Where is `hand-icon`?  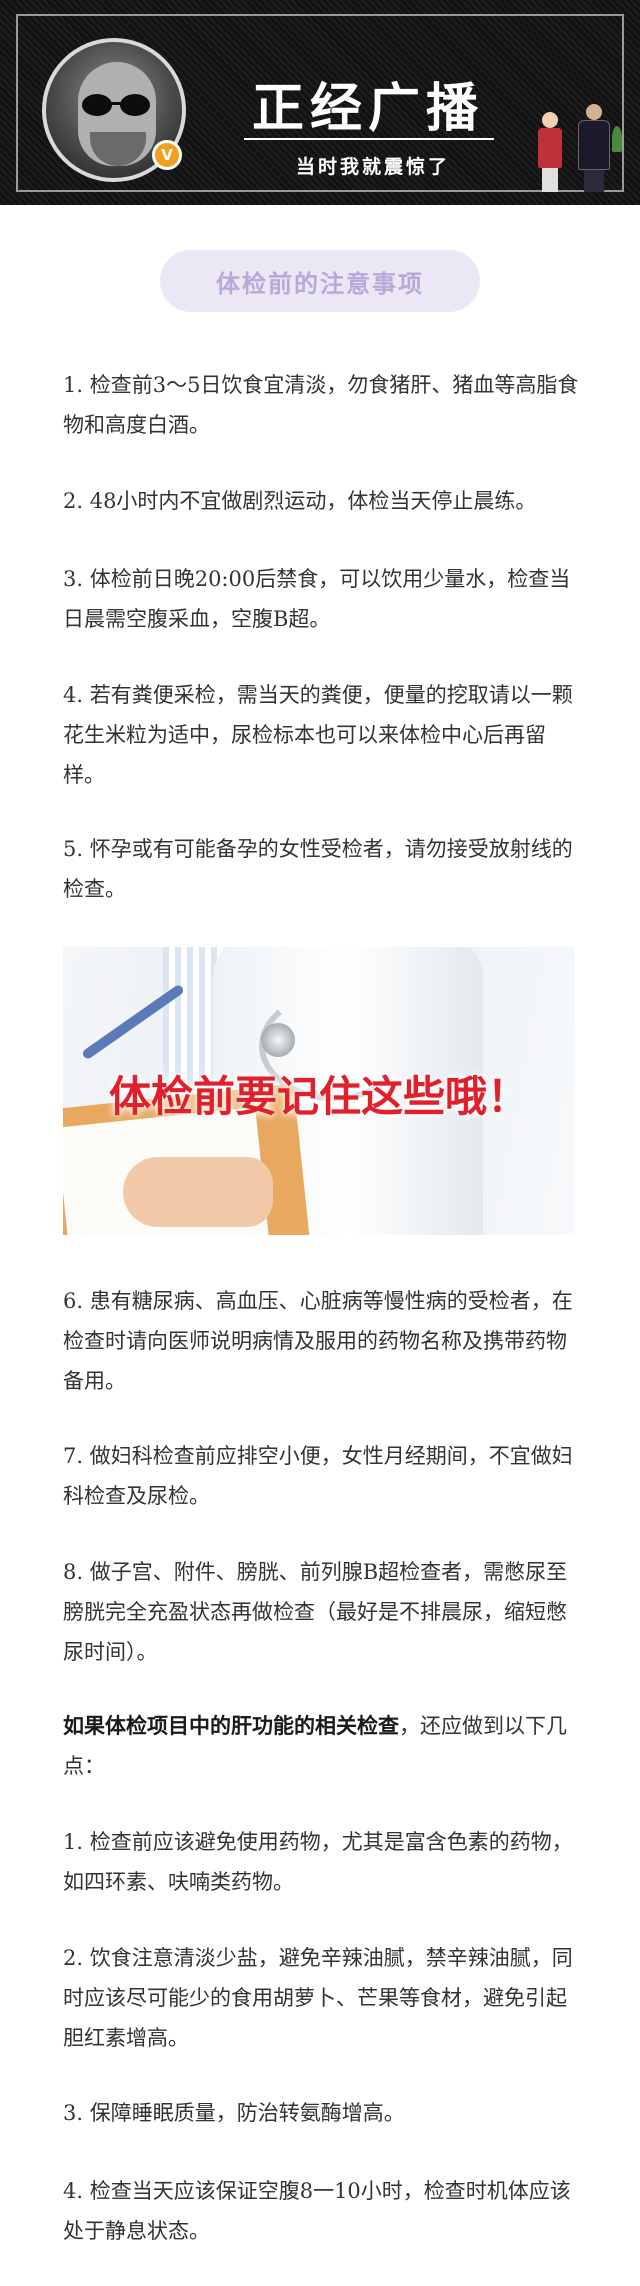 hand-icon is located at coordinates (198, 1192).